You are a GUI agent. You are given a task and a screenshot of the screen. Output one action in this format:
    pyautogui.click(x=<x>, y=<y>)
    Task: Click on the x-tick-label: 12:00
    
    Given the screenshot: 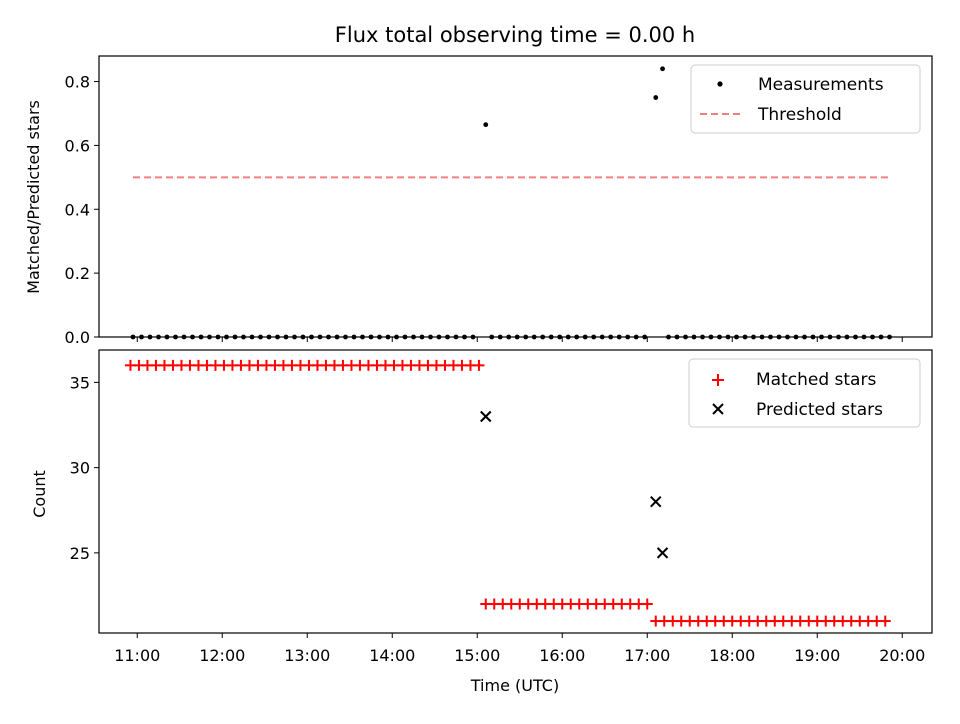 What is the action you would take?
    pyautogui.click(x=222, y=655)
    